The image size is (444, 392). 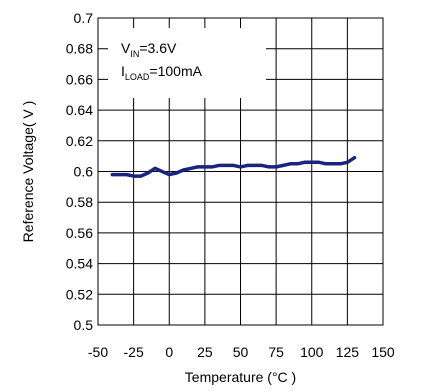 I want to click on condition-annotation: VIN=3.6V ILOAD=100mA, so click(x=187, y=63).